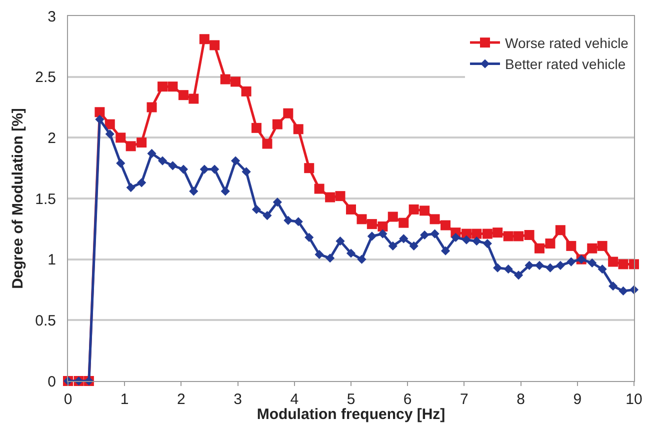  I want to click on x-tick-label: 6, so click(407, 399).